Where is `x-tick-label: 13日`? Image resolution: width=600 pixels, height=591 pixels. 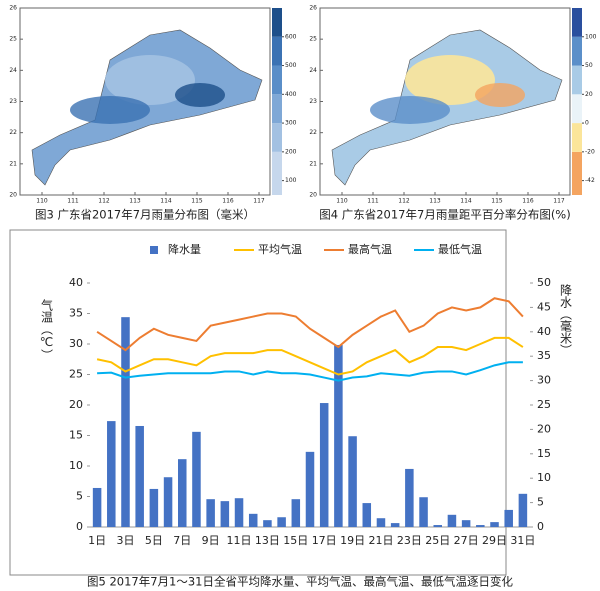
x-tick-label: 13日 is located at coordinates (267, 540).